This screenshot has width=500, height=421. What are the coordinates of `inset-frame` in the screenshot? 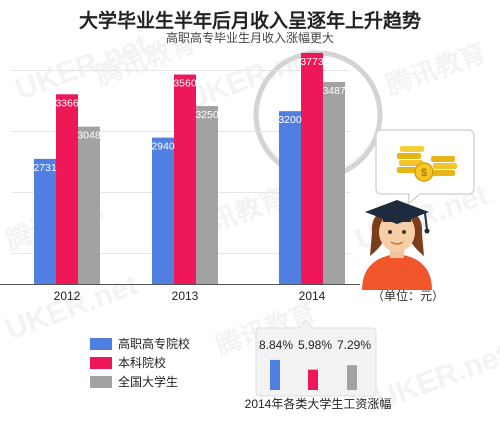 It's located at (316, 358).